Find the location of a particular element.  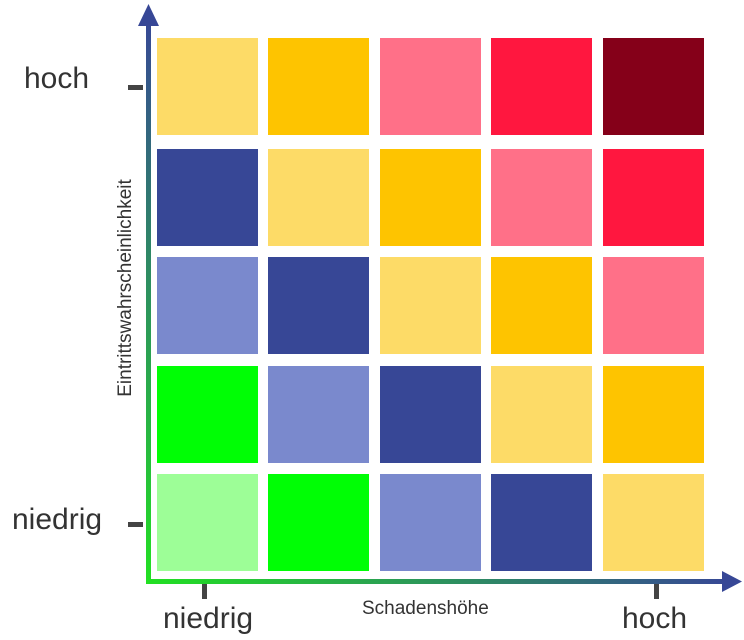

matrix-cell-r2-c4 is located at coordinates (541, 197).